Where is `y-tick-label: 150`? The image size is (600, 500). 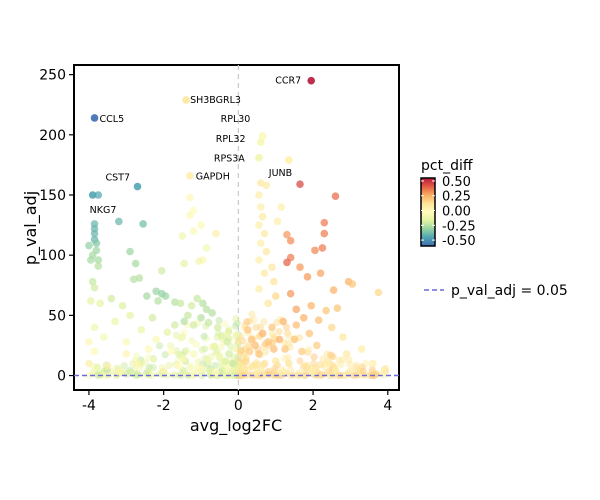
y-tick-label: 150 is located at coordinates (52, 196).